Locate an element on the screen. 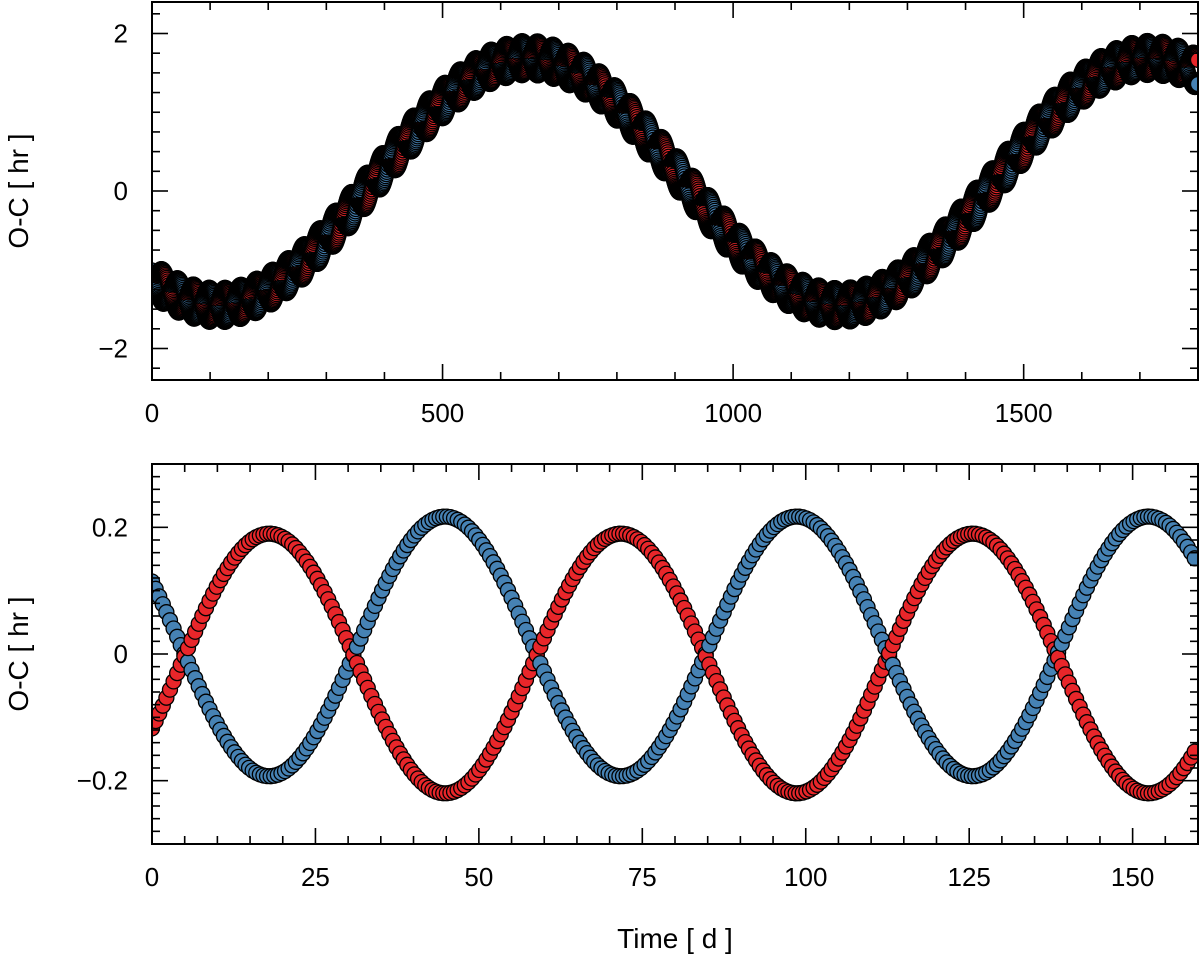 Image resolution: width=1200 pixels, height=963 pixels. x-tick-label: 1000 is located at coordinates (733, 413).